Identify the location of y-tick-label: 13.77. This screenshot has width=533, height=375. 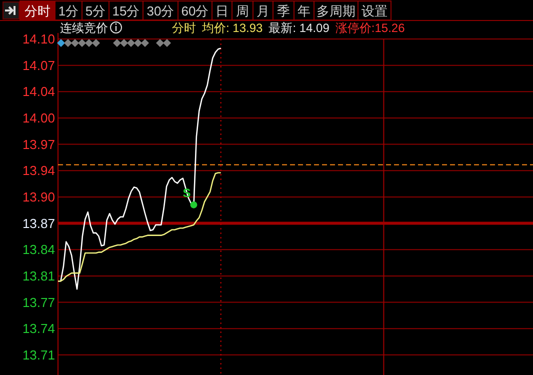
(38, 302).